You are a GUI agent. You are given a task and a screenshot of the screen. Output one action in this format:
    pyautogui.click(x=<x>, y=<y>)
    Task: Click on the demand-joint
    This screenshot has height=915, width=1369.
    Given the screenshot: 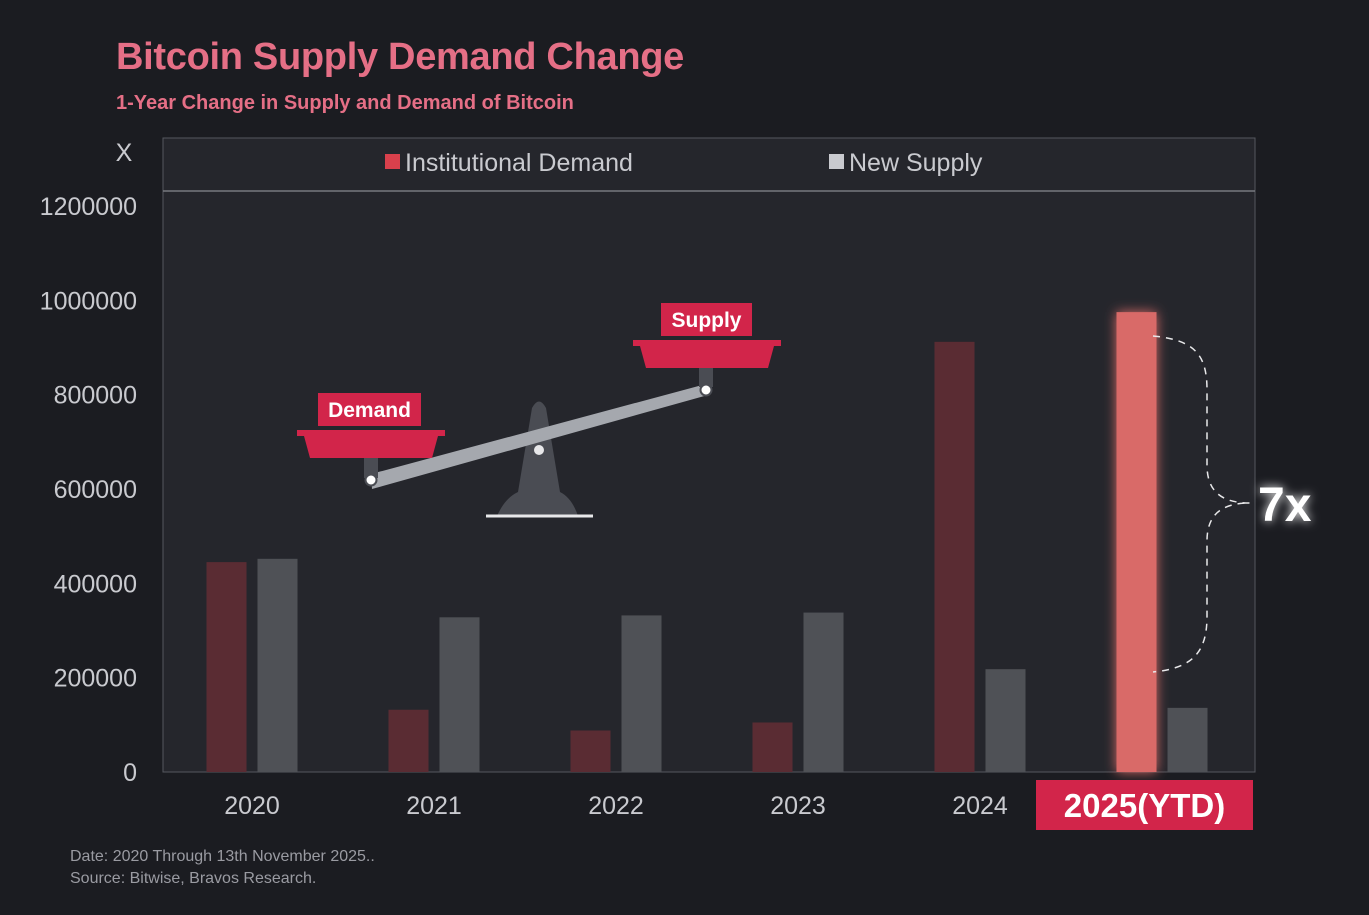 What is the action you would take?
    pyautogui.click(x=371, y=480)
    